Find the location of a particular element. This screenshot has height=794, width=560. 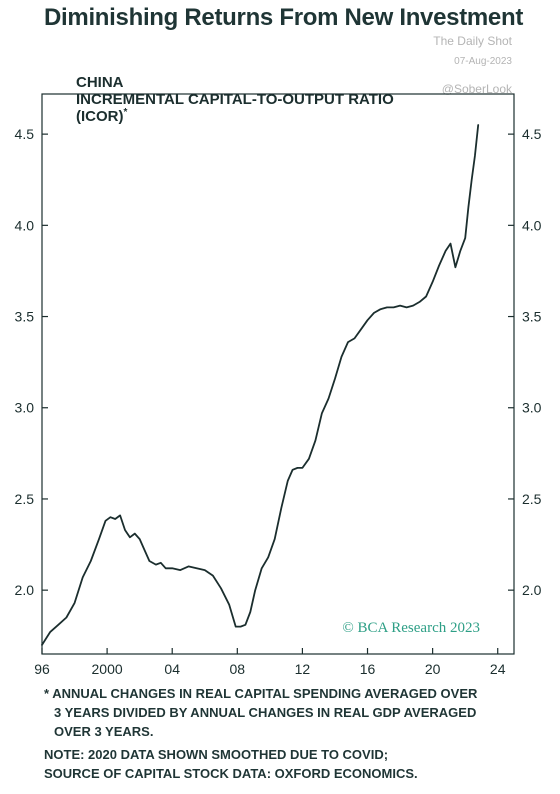

page-title: Diminishing Returns From New Investment is located at coordinates (284, 17).